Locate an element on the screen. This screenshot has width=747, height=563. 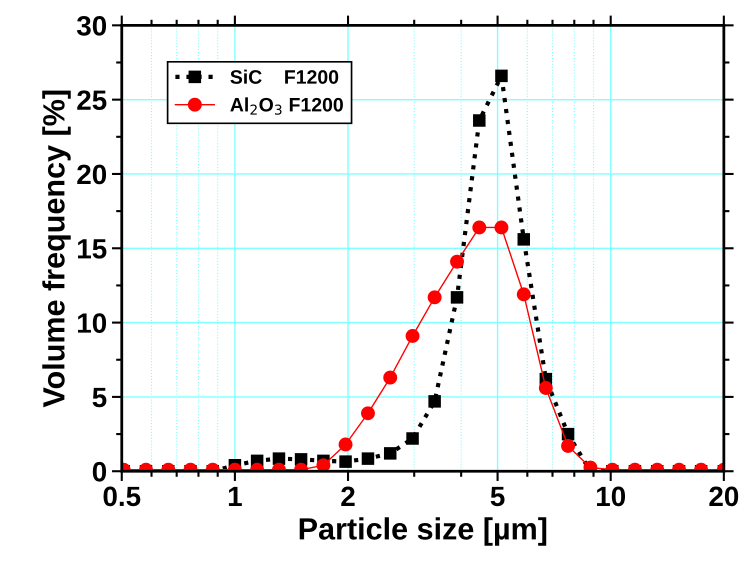
legend-label: Al$_{2}$O$_{3}$ F1200 is located at coordinates (286, 106).